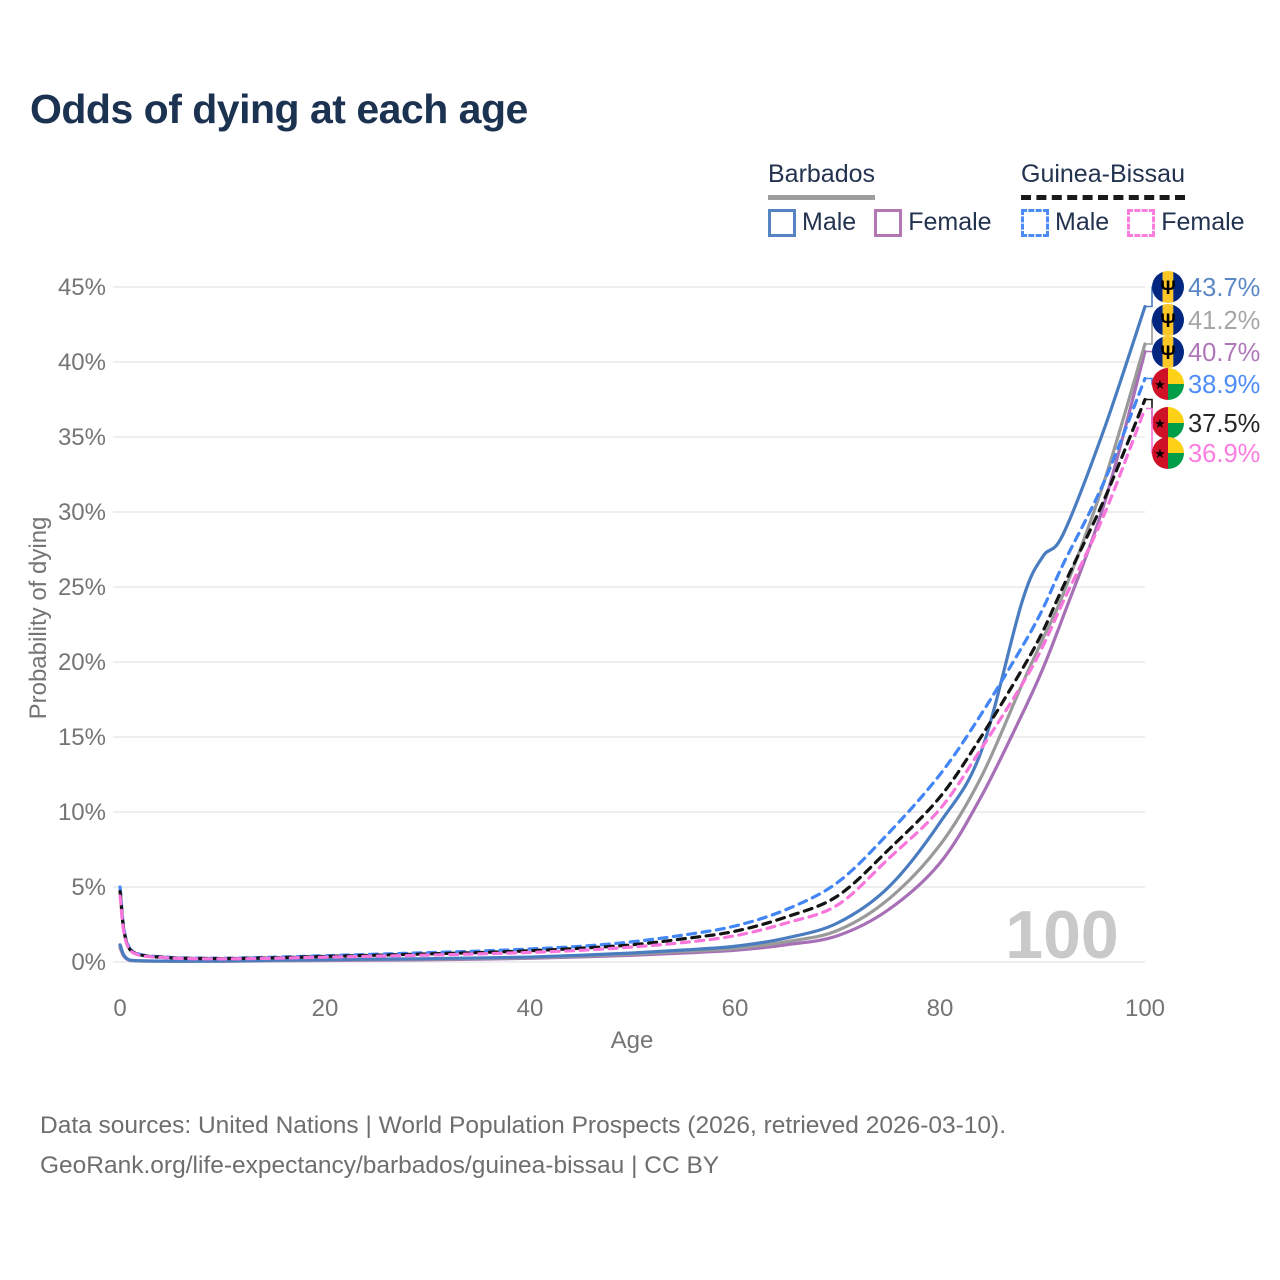 Image resolution: width=1280 pixels, height=1280 pixels. What do you see at coordinates (782, 222) in the screenshot?
I see `barbados-male-swatch-icon` at bounding box center [782, 222].